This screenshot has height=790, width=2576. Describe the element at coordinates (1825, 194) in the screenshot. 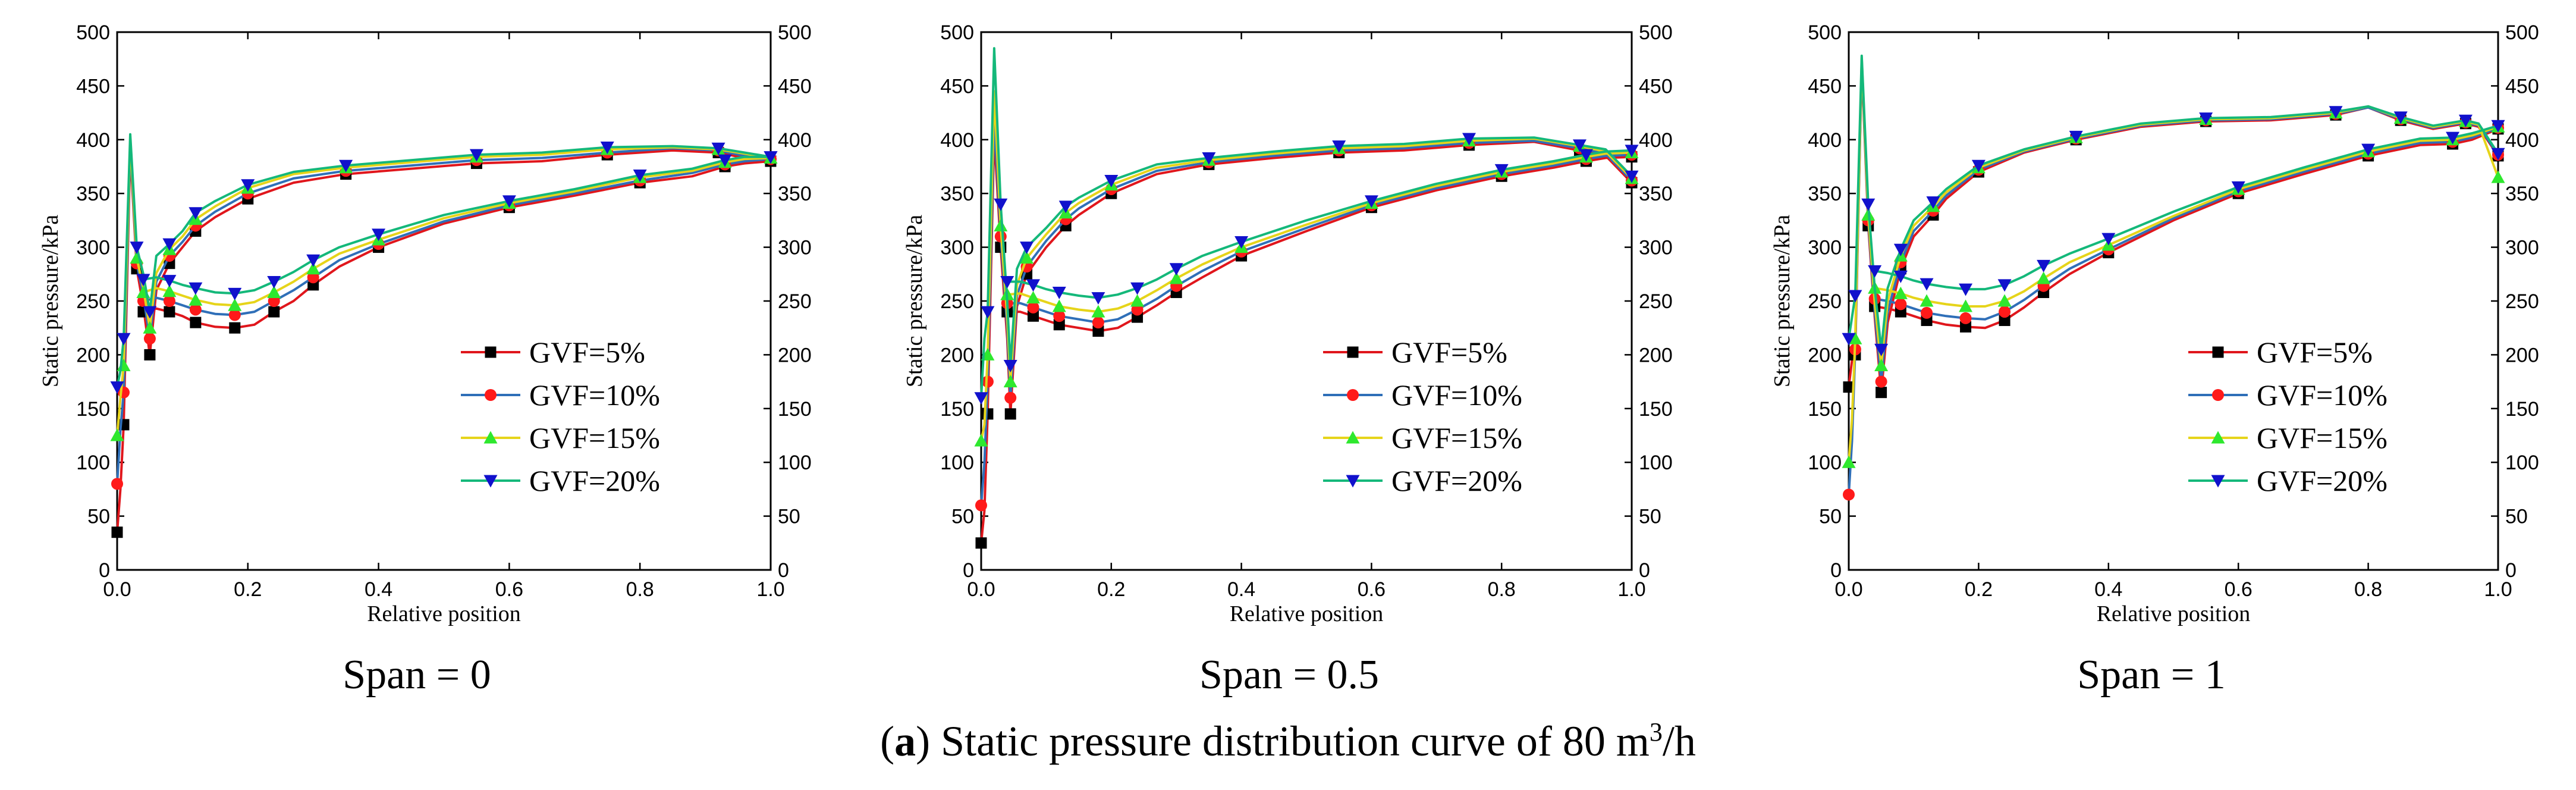

I see `y-tick-label: 350` at that location.